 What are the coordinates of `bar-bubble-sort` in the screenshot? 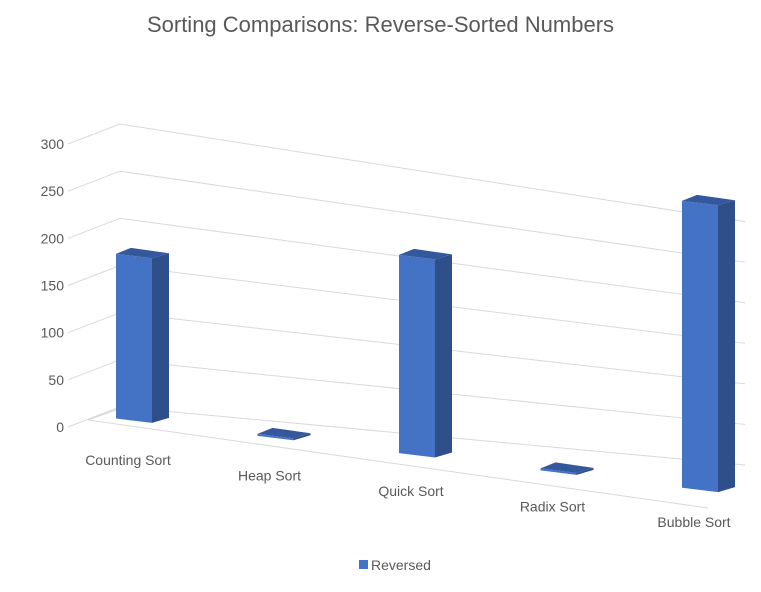 It's located at (708, 343).